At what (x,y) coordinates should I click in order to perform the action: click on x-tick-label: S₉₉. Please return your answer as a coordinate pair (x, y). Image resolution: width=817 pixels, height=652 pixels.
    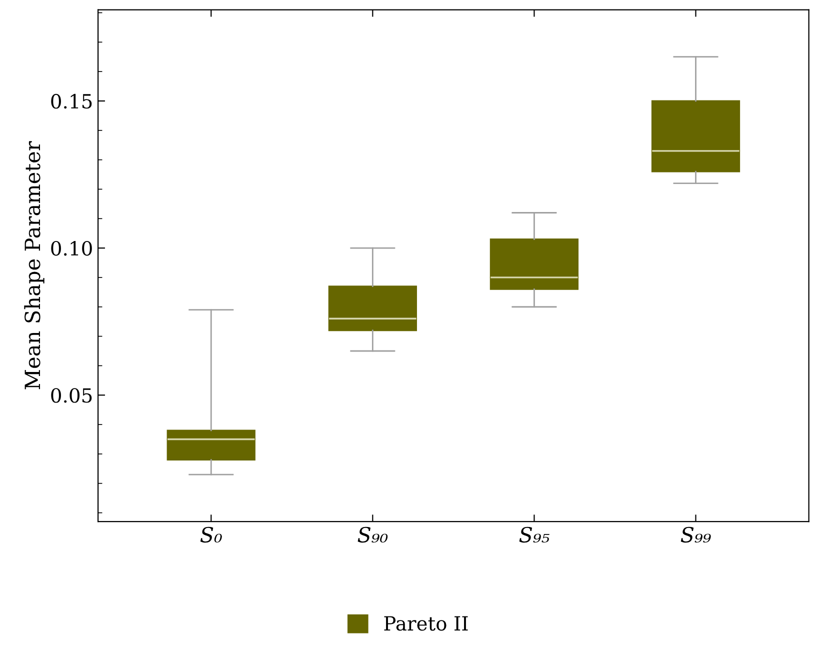
    Looking at the image, I should click on (695, 534).